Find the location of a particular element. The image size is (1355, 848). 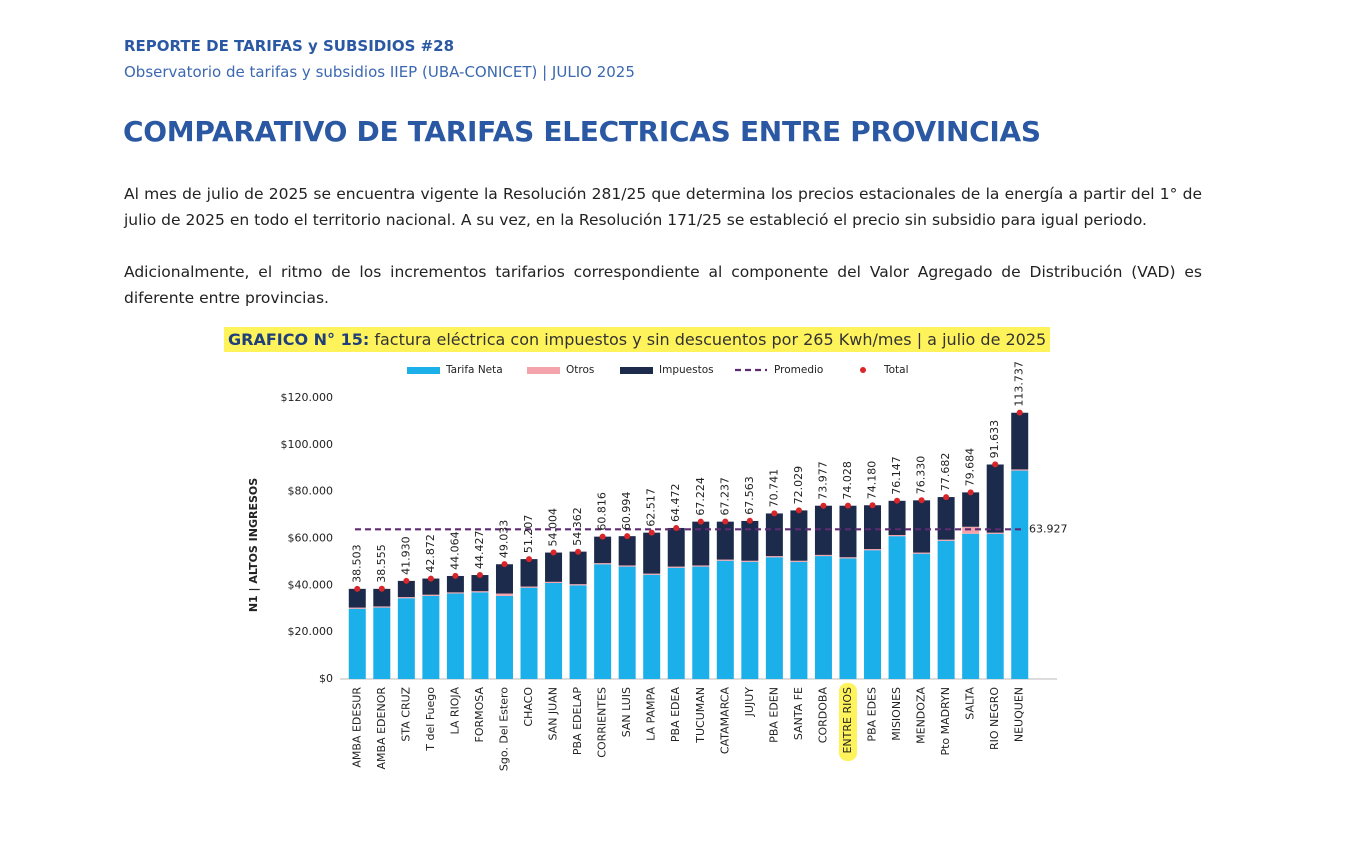

x-tick-label: AMBA EDESUR is located at coordinates (356, 727).